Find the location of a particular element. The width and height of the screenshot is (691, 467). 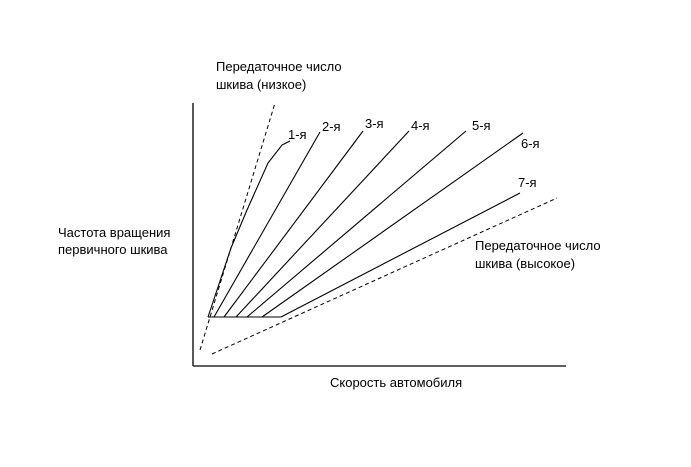

gear-4-label: 4-я is located at coordinates (420, 125).